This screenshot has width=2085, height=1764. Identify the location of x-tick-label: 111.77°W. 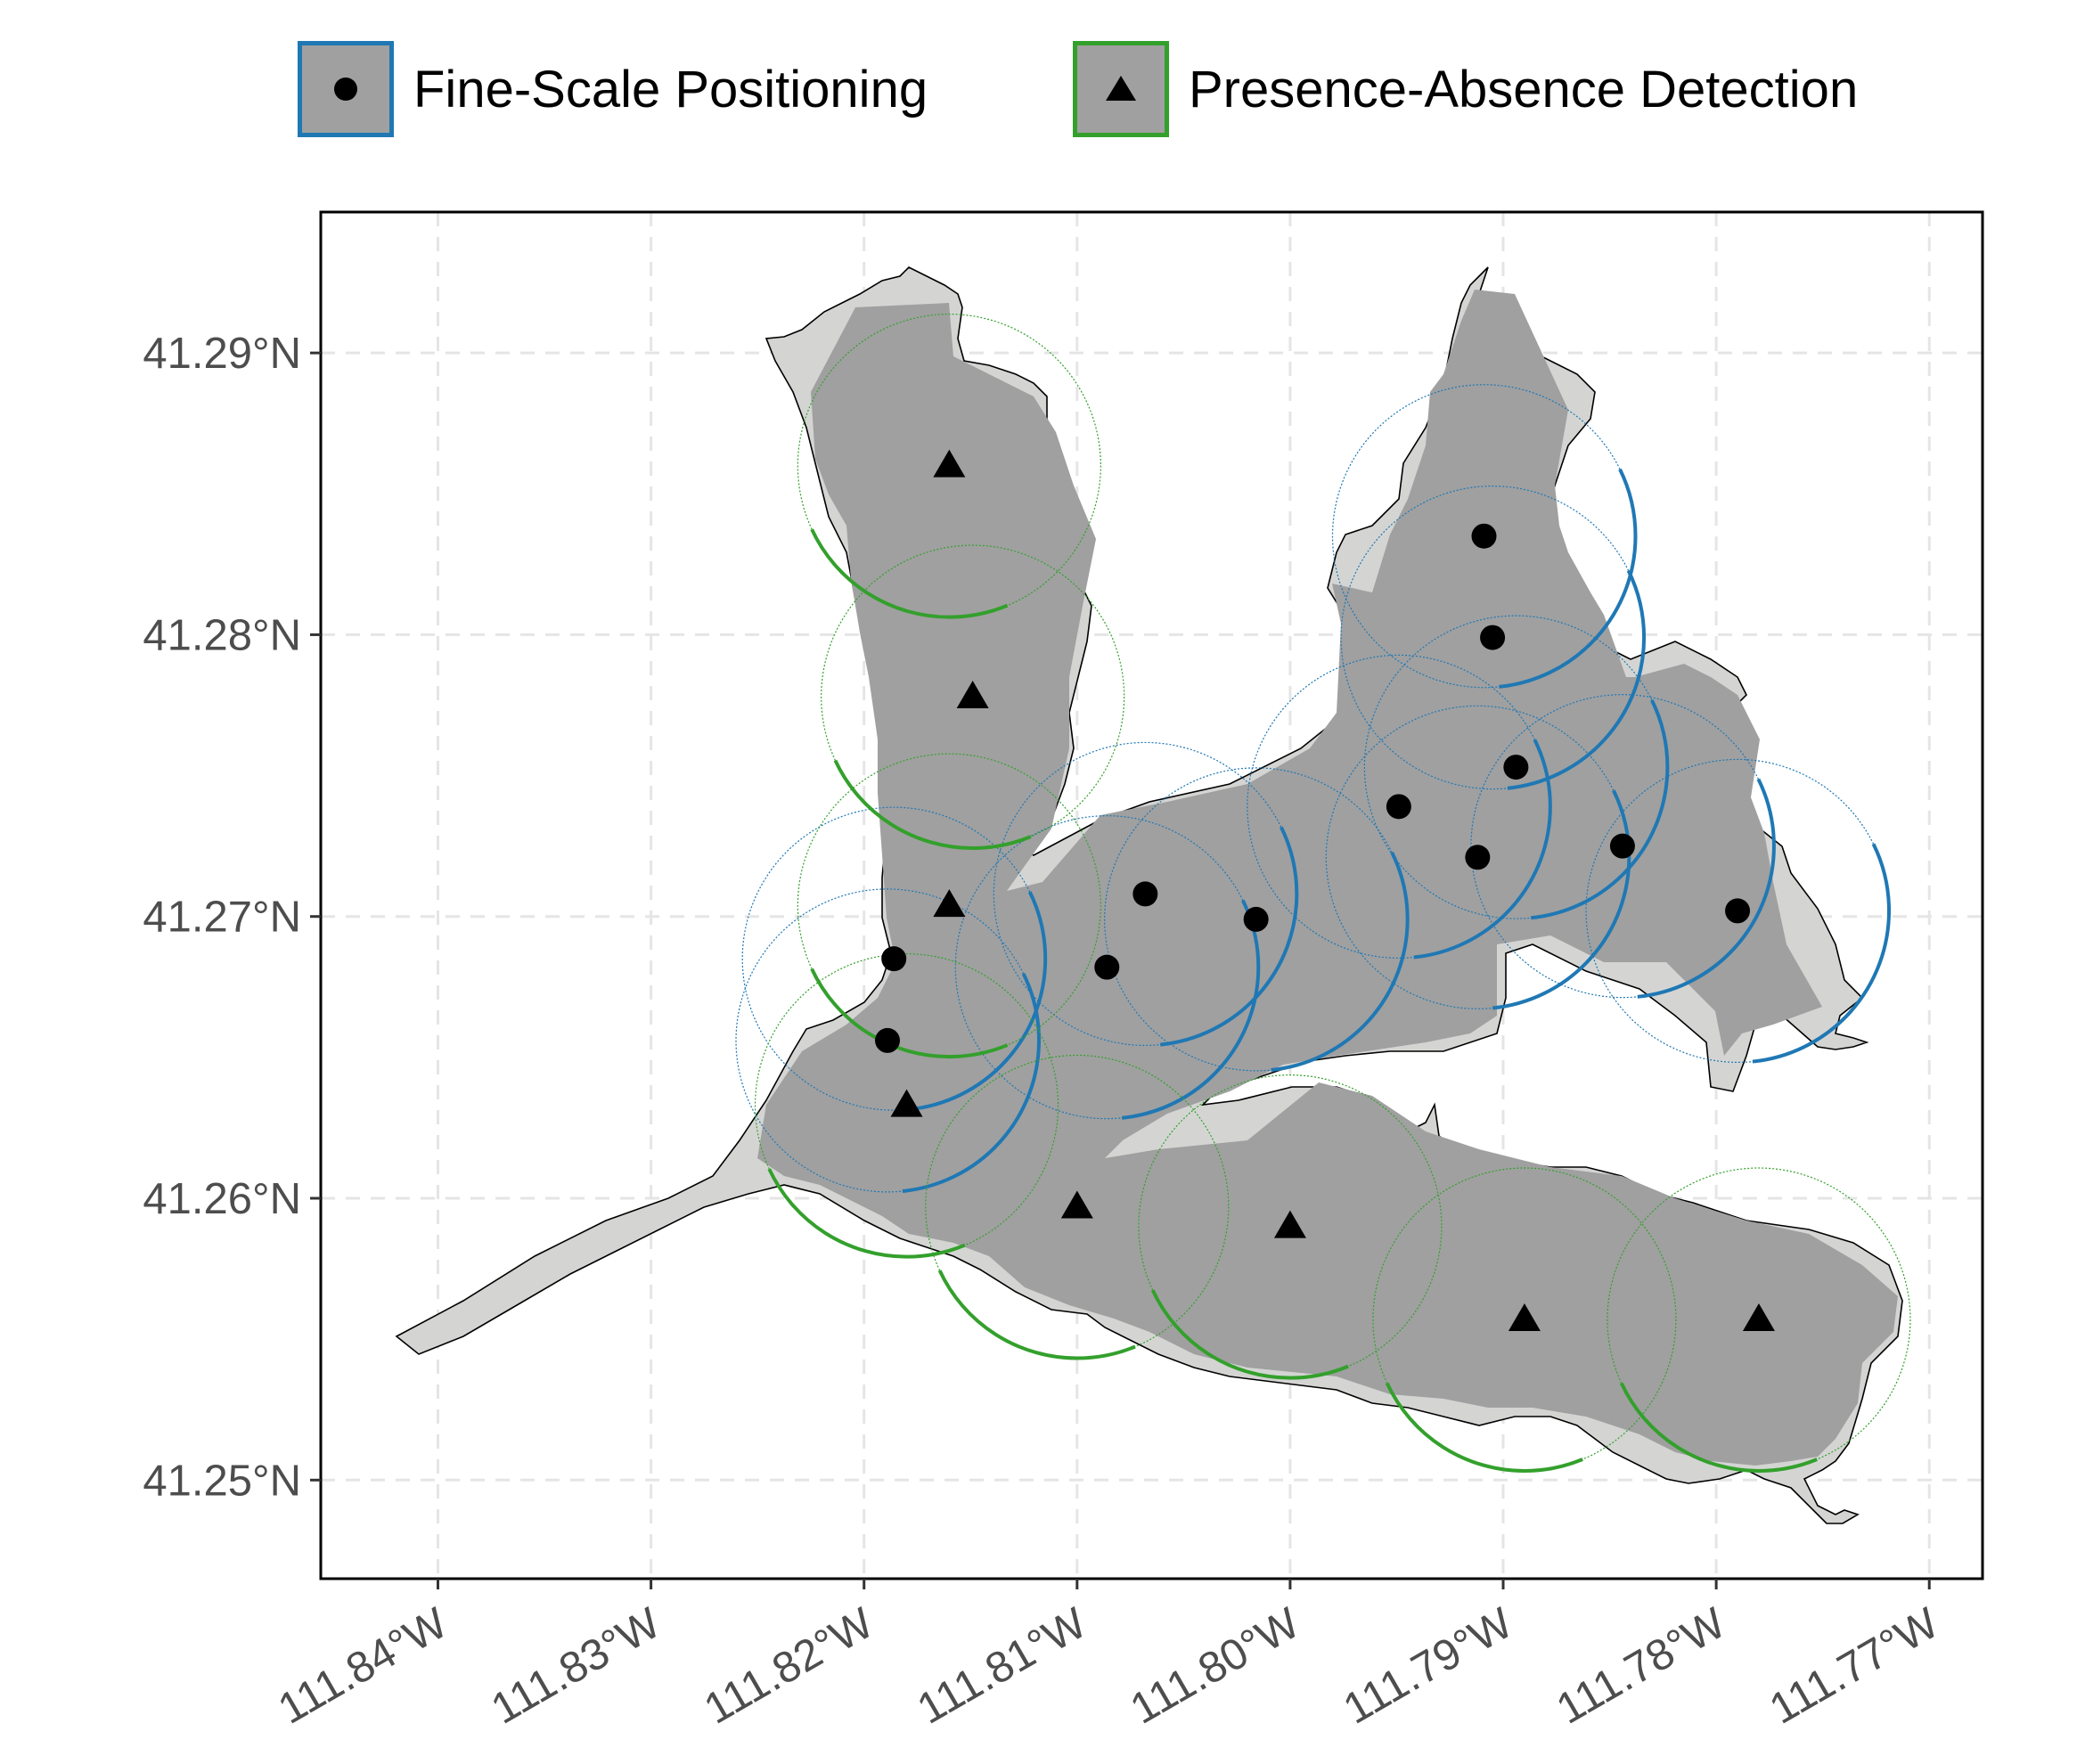
(1855, 1665).